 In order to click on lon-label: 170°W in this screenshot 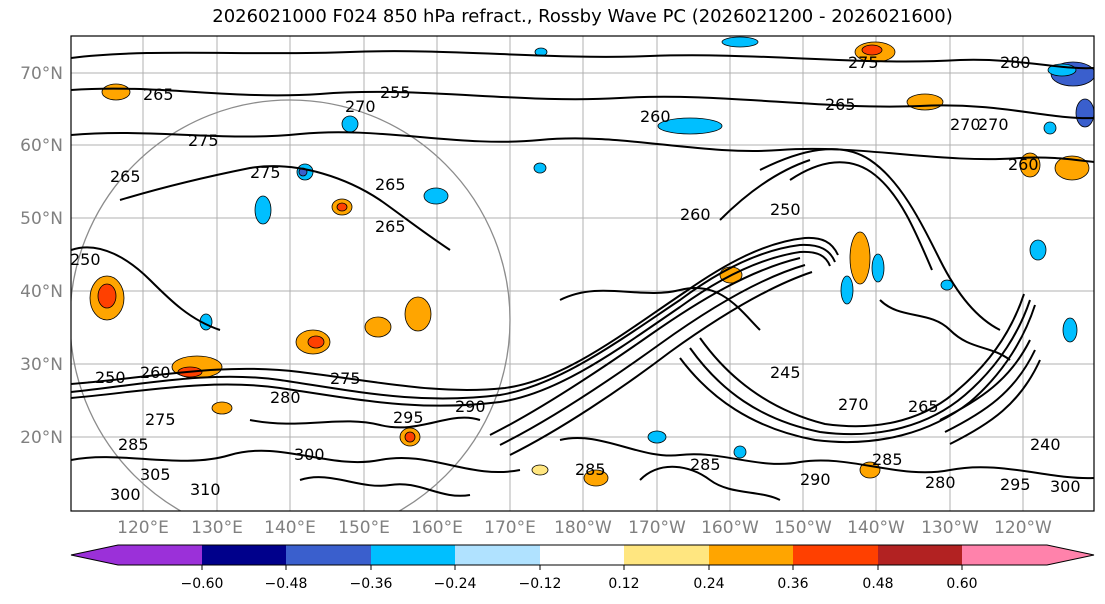, I will do `click(657, 528)`.